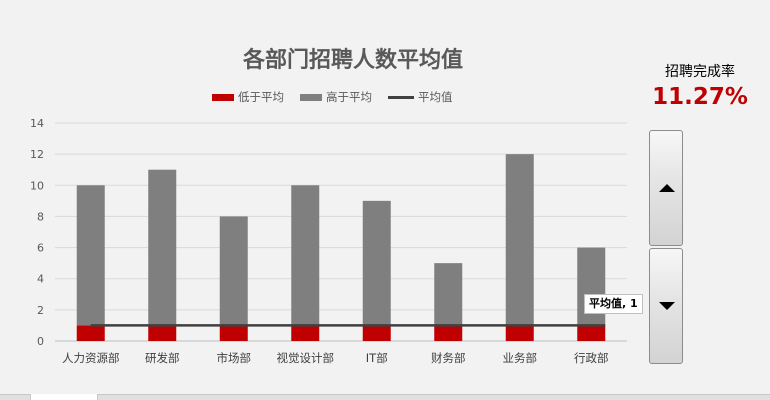 The height and width of the screenshot is (400, 770). I want to click on sheet-tab, so click(64, 397).